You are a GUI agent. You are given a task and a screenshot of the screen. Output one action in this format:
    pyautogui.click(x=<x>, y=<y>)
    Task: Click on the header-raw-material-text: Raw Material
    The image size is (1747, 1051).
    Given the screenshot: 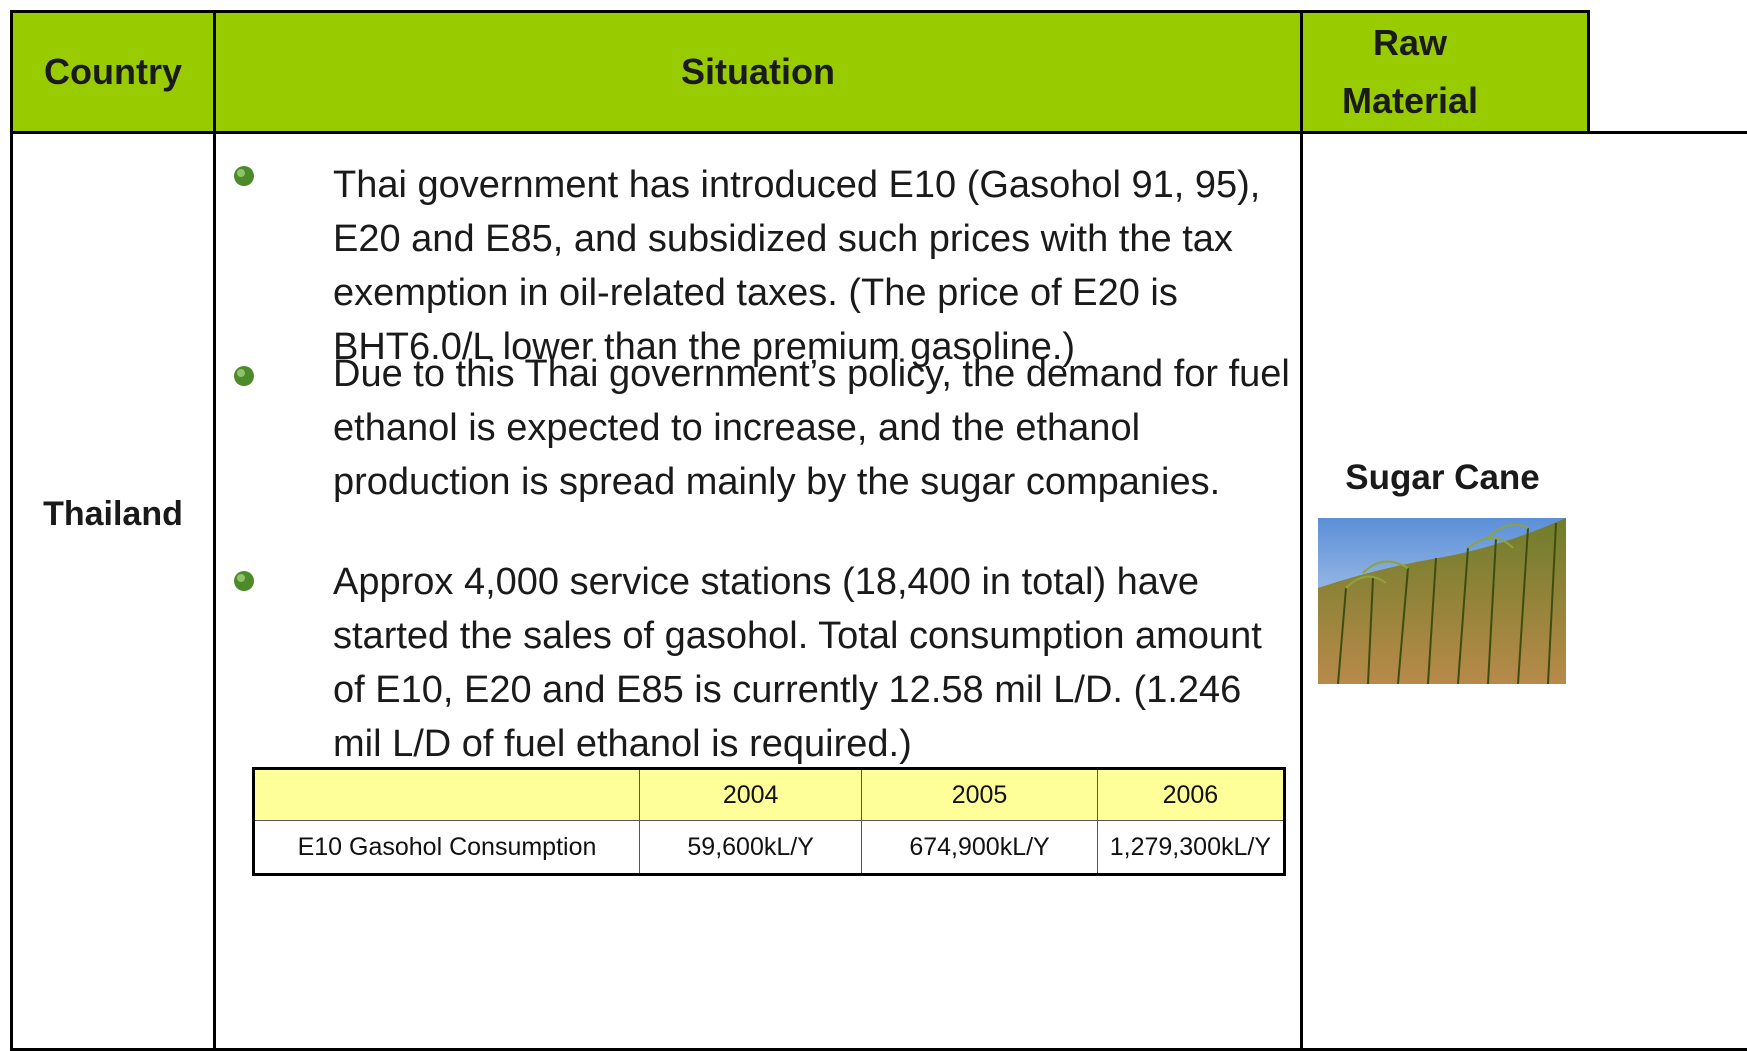 What is the action you would take?
    pyautogui.click(x=1410, y=71)
    